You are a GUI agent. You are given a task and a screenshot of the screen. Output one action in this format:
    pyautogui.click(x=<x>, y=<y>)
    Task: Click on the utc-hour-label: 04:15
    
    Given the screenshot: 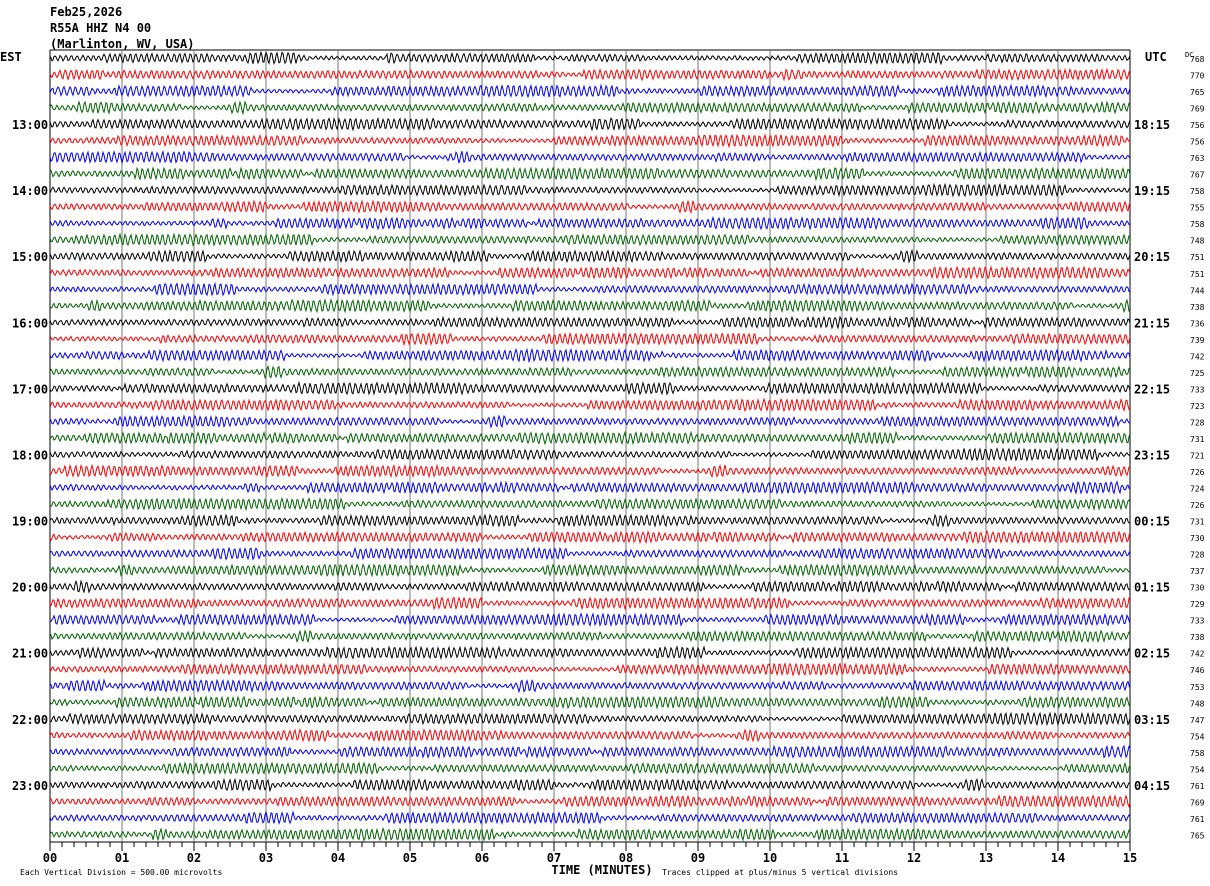 What is the action you would take?
    pyautogui.click(x=1152, y=786)
    